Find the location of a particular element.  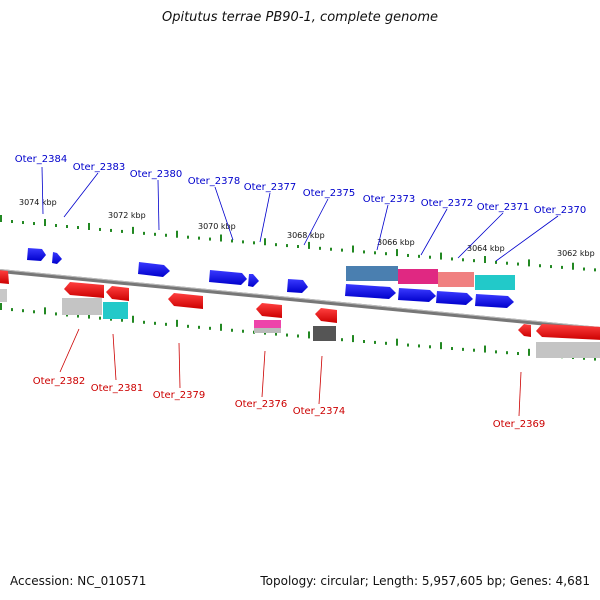

gene-label-oter-2373: Oter_2373 is located at coordinates (389, 199).